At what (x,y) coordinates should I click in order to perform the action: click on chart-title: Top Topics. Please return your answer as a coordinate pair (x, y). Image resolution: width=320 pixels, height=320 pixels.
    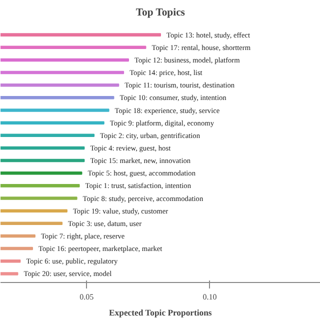
    Looking at the image, I should click on (160, 13).